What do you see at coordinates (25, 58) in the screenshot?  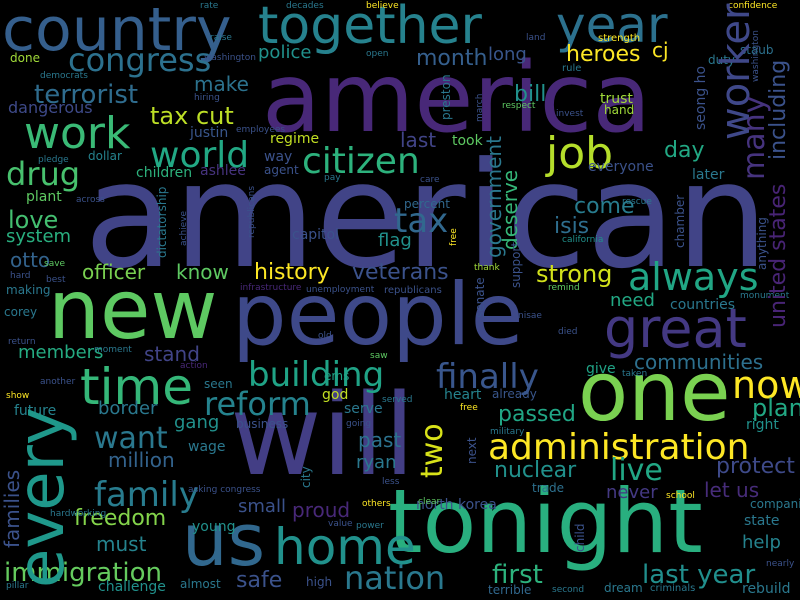 I see `word-done: done` at bounding box center [25, 58].